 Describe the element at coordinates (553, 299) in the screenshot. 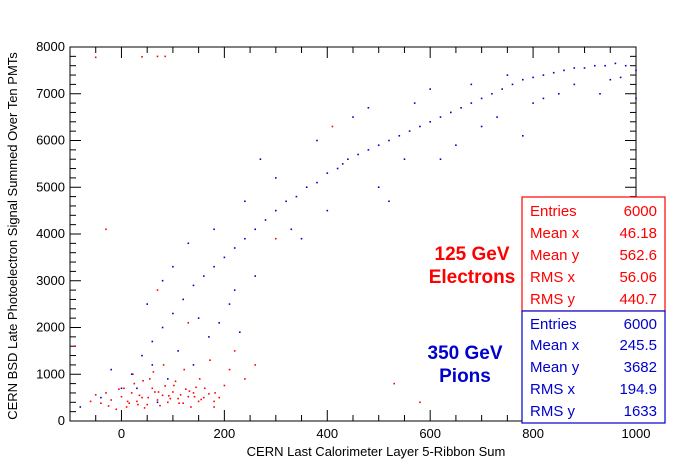

I see `electrons-stat-label: RMS y` at that location.